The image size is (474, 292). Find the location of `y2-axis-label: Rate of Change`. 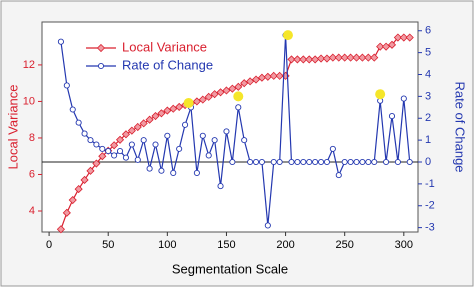

y2-axis-label: Rate of Change is located at coordinates (460, 126).